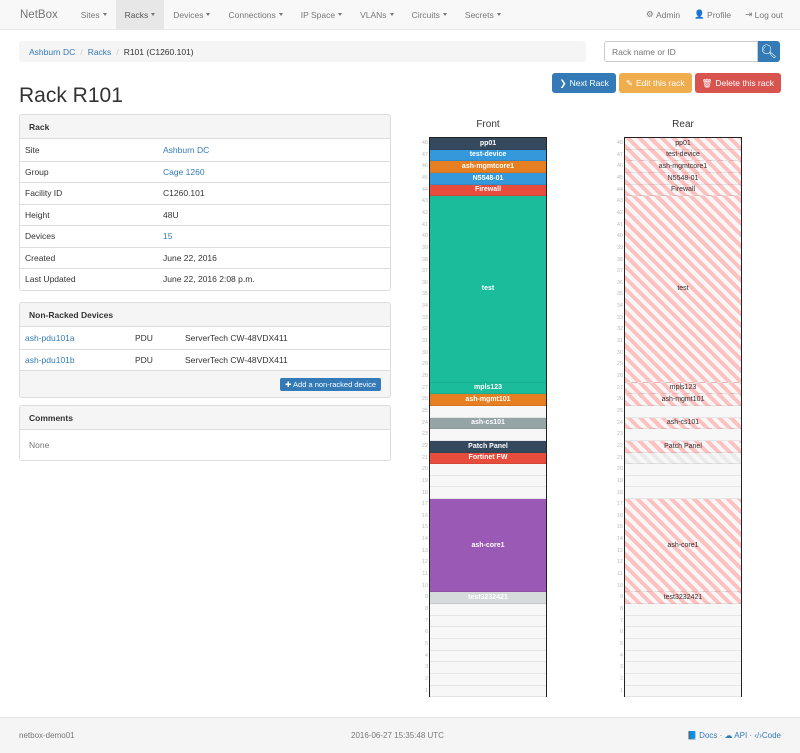 The height and width of the screenshot is (753, 800). What do you see at coordinates (702, 735) in the screenshot?
I see `docs-link: 📘 Docs` at bounding box center [702, 735].